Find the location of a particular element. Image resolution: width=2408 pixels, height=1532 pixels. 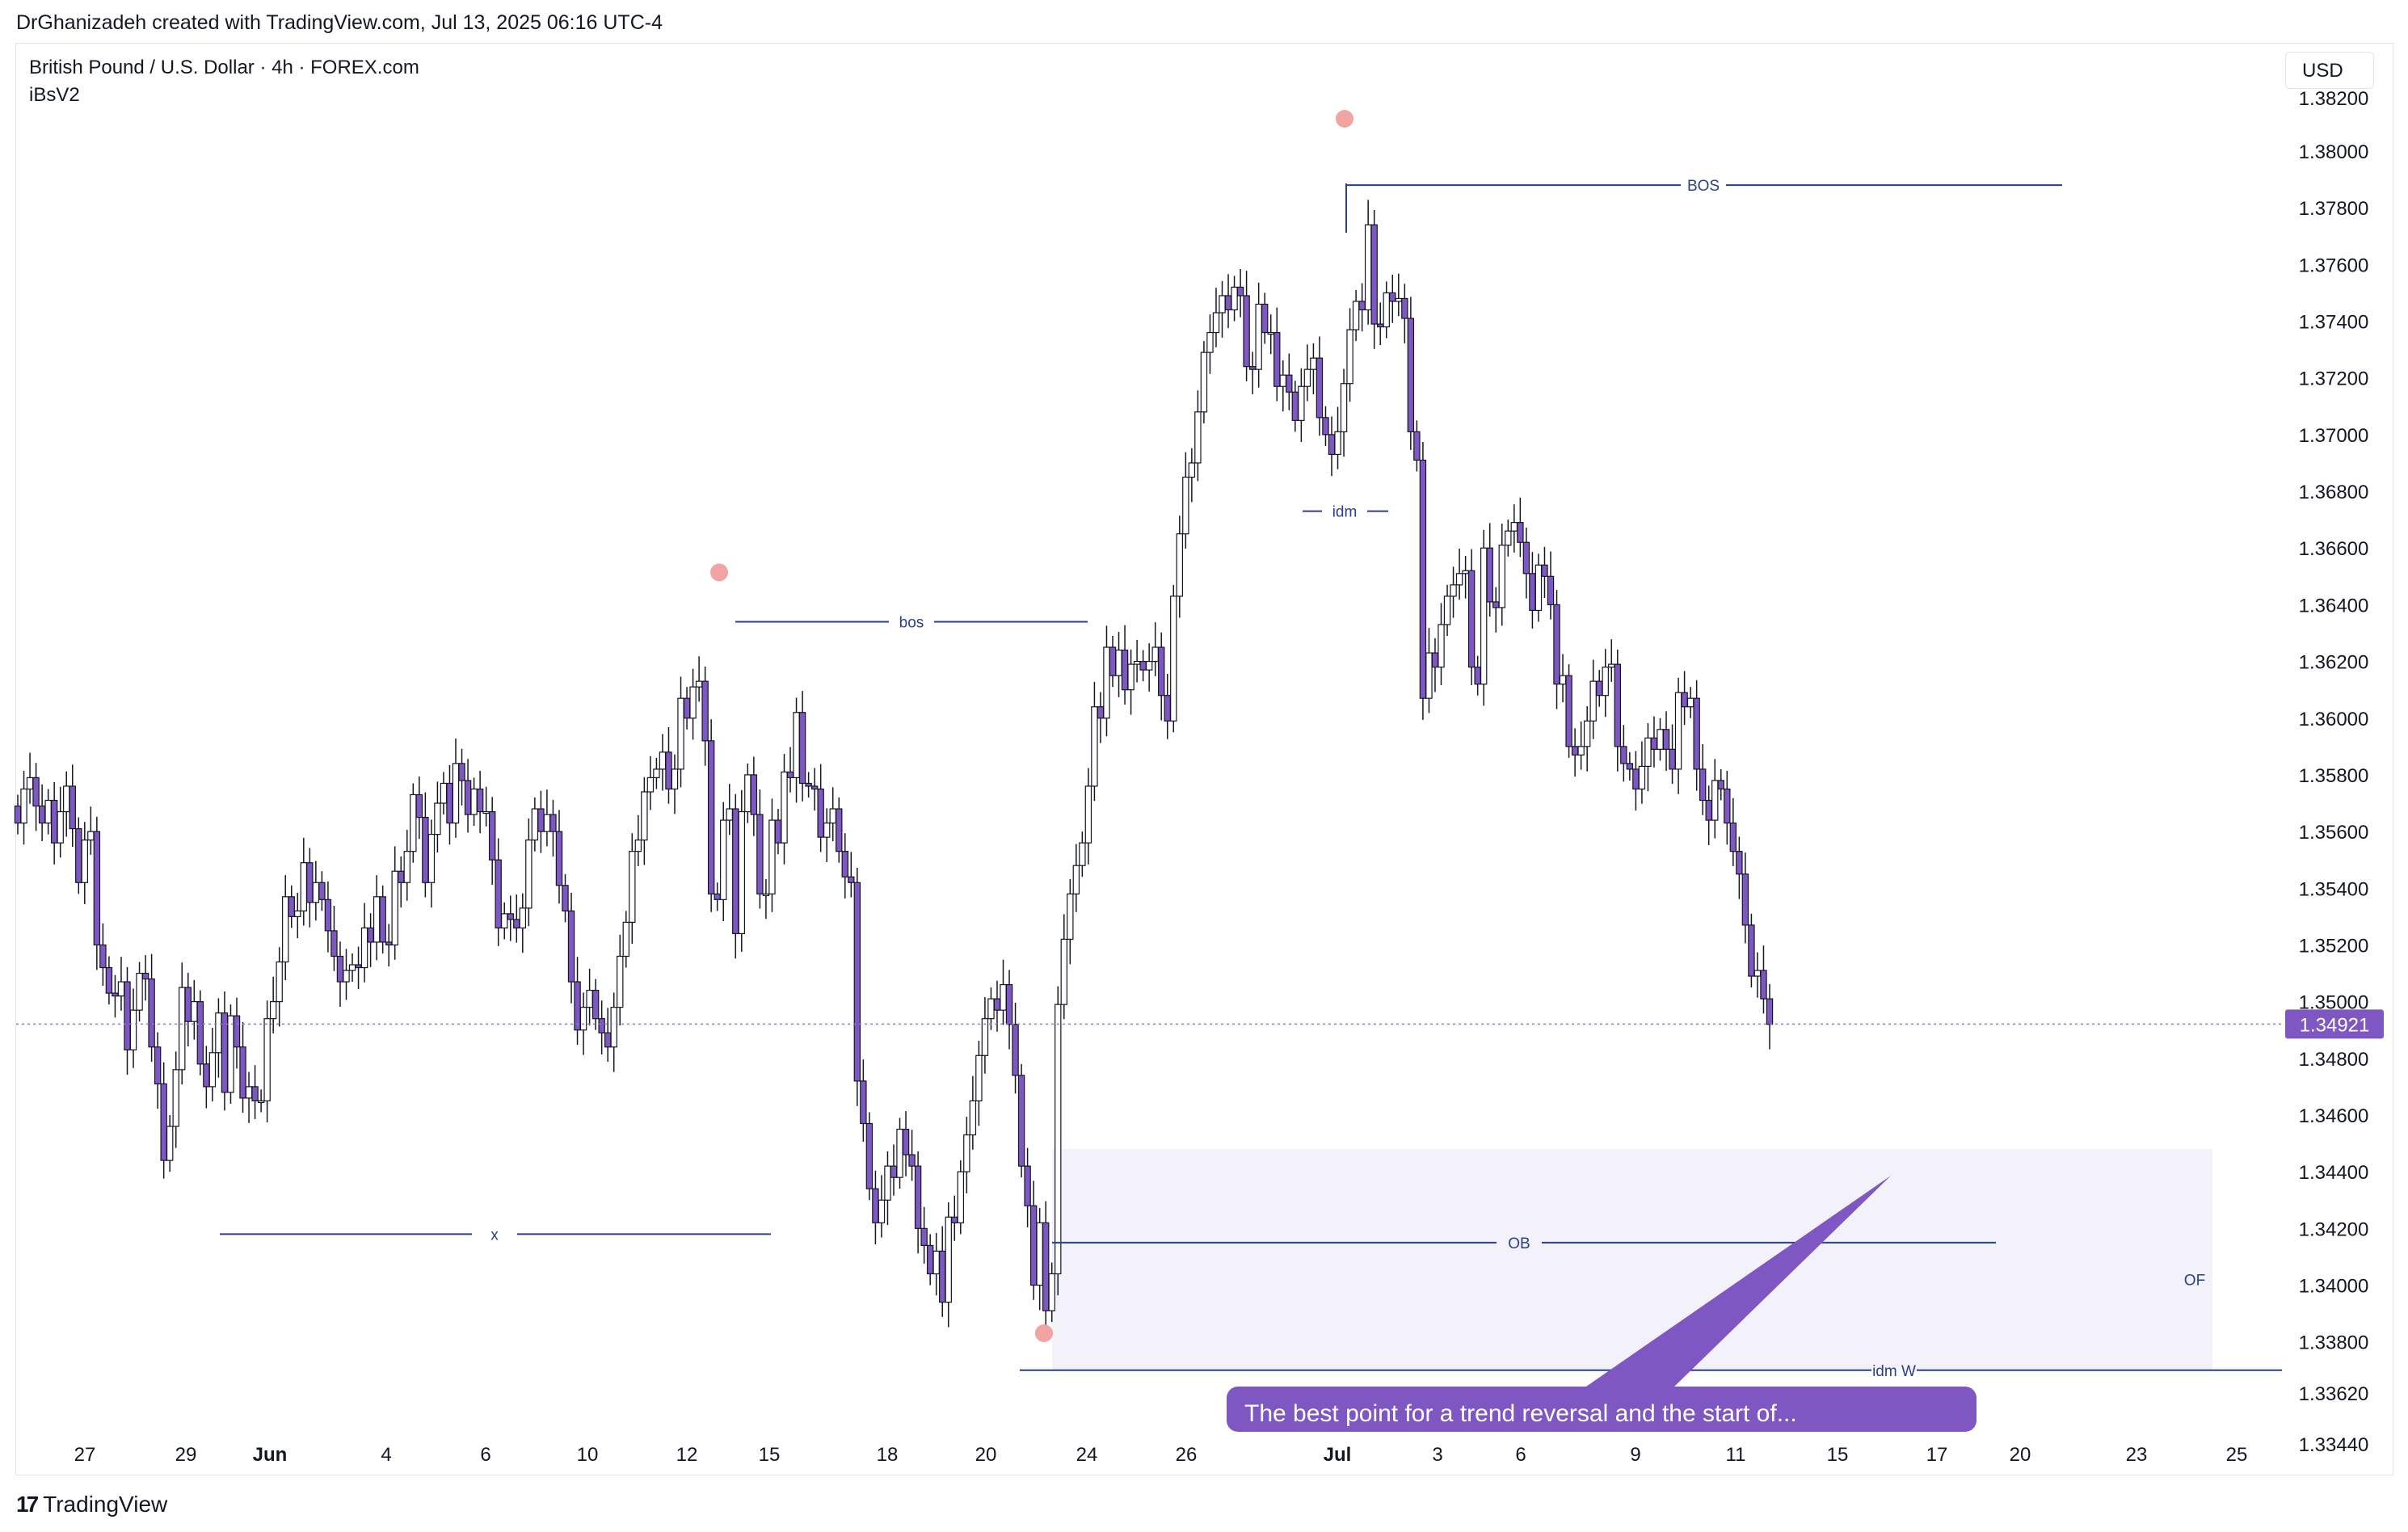

indicator-name: iBsV2 is located at coordinates (54, 95).